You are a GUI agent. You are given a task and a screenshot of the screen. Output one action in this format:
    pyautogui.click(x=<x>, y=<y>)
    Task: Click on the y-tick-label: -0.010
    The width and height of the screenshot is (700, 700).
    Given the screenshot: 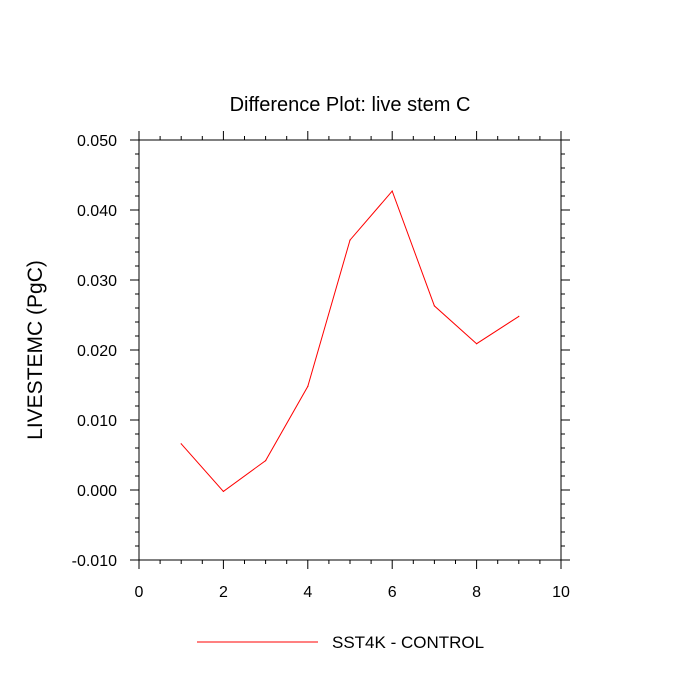 What is the action you would take?
    pyautogui.click(x=94, y=561)
    